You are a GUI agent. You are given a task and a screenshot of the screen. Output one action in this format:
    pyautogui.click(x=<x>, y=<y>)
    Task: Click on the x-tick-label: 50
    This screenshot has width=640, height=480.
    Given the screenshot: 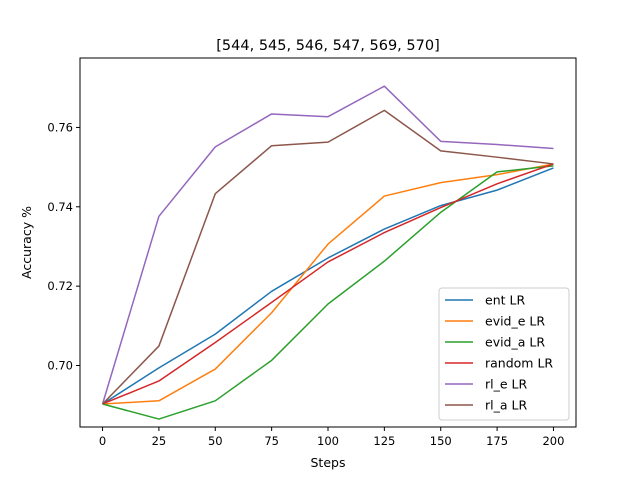 What is the action you would take?
    pyautogui.click(x=215, y=441)
    